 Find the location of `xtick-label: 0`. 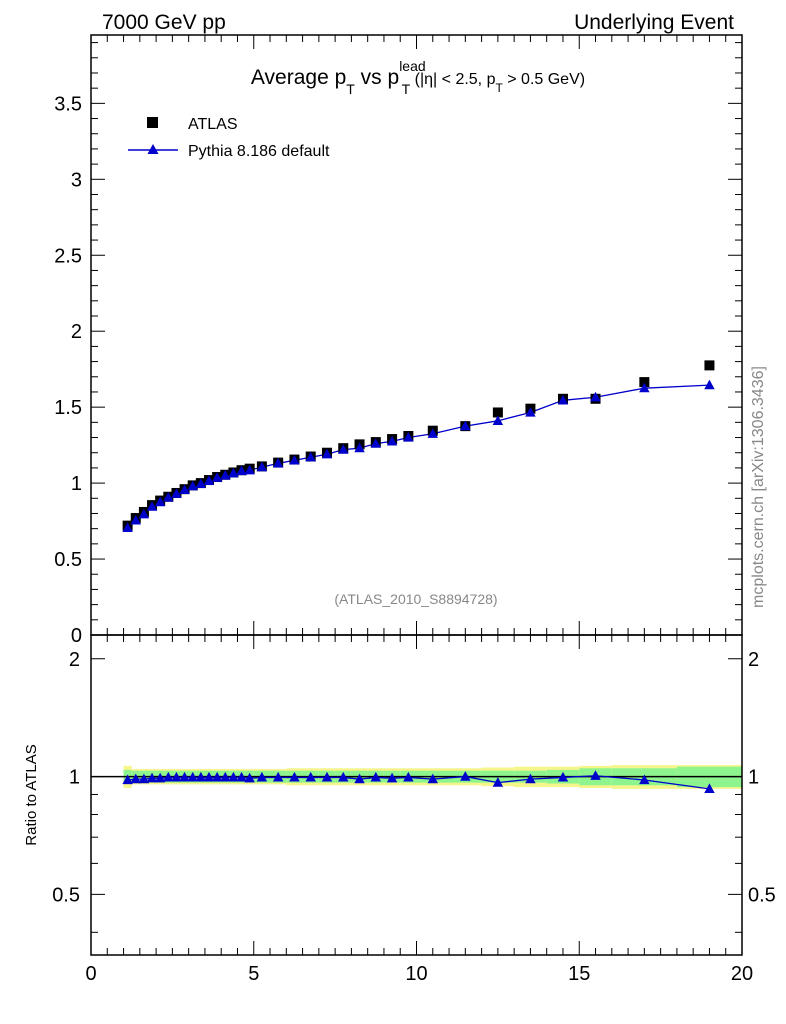

xtick-label: 0 is located at coordinates (90, 974).